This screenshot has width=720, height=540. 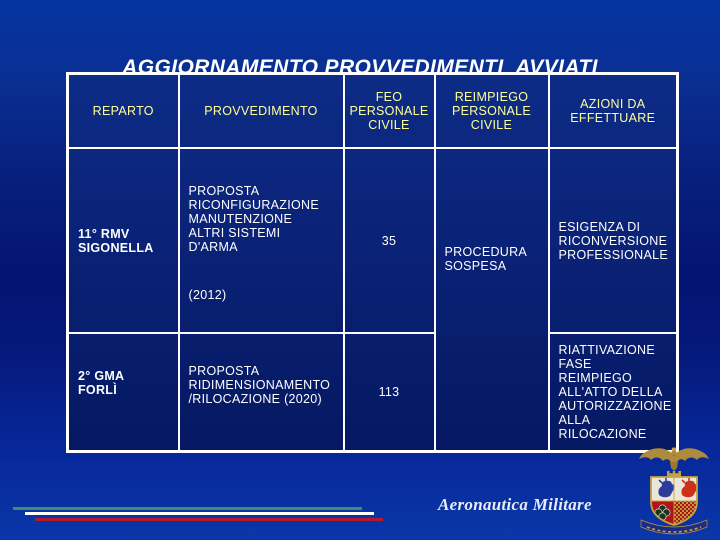 I want to click on cell-azioni-sigonella: ESIGENZA DI RICONVERSIONE PROFESSIONALE, so click(x=613, y=240).